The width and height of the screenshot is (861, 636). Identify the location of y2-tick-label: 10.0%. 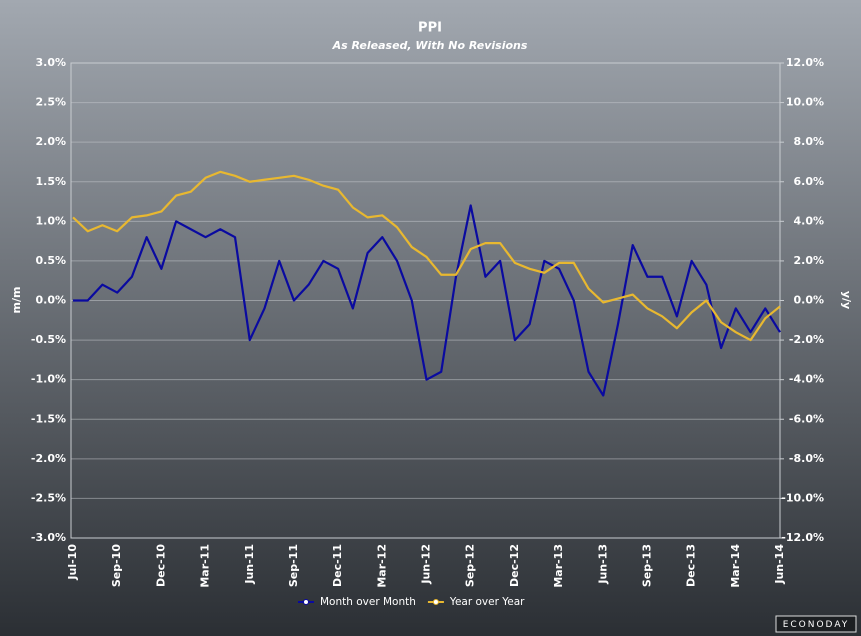
(805, 102).